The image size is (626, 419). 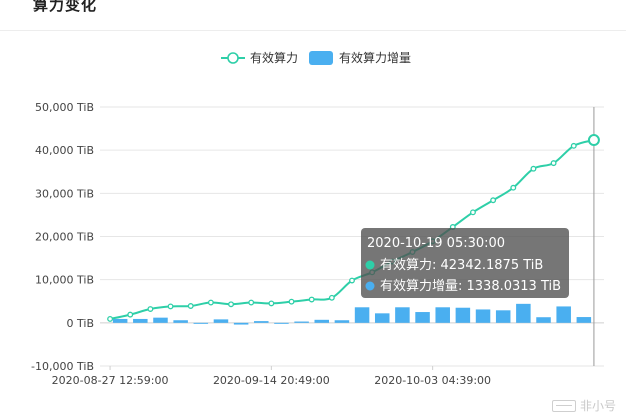 What do you see at coordinates (64, 280) in the screenshot?
I see `y-tick-label: 10,000 TiB` at bounding box center [64, 280].